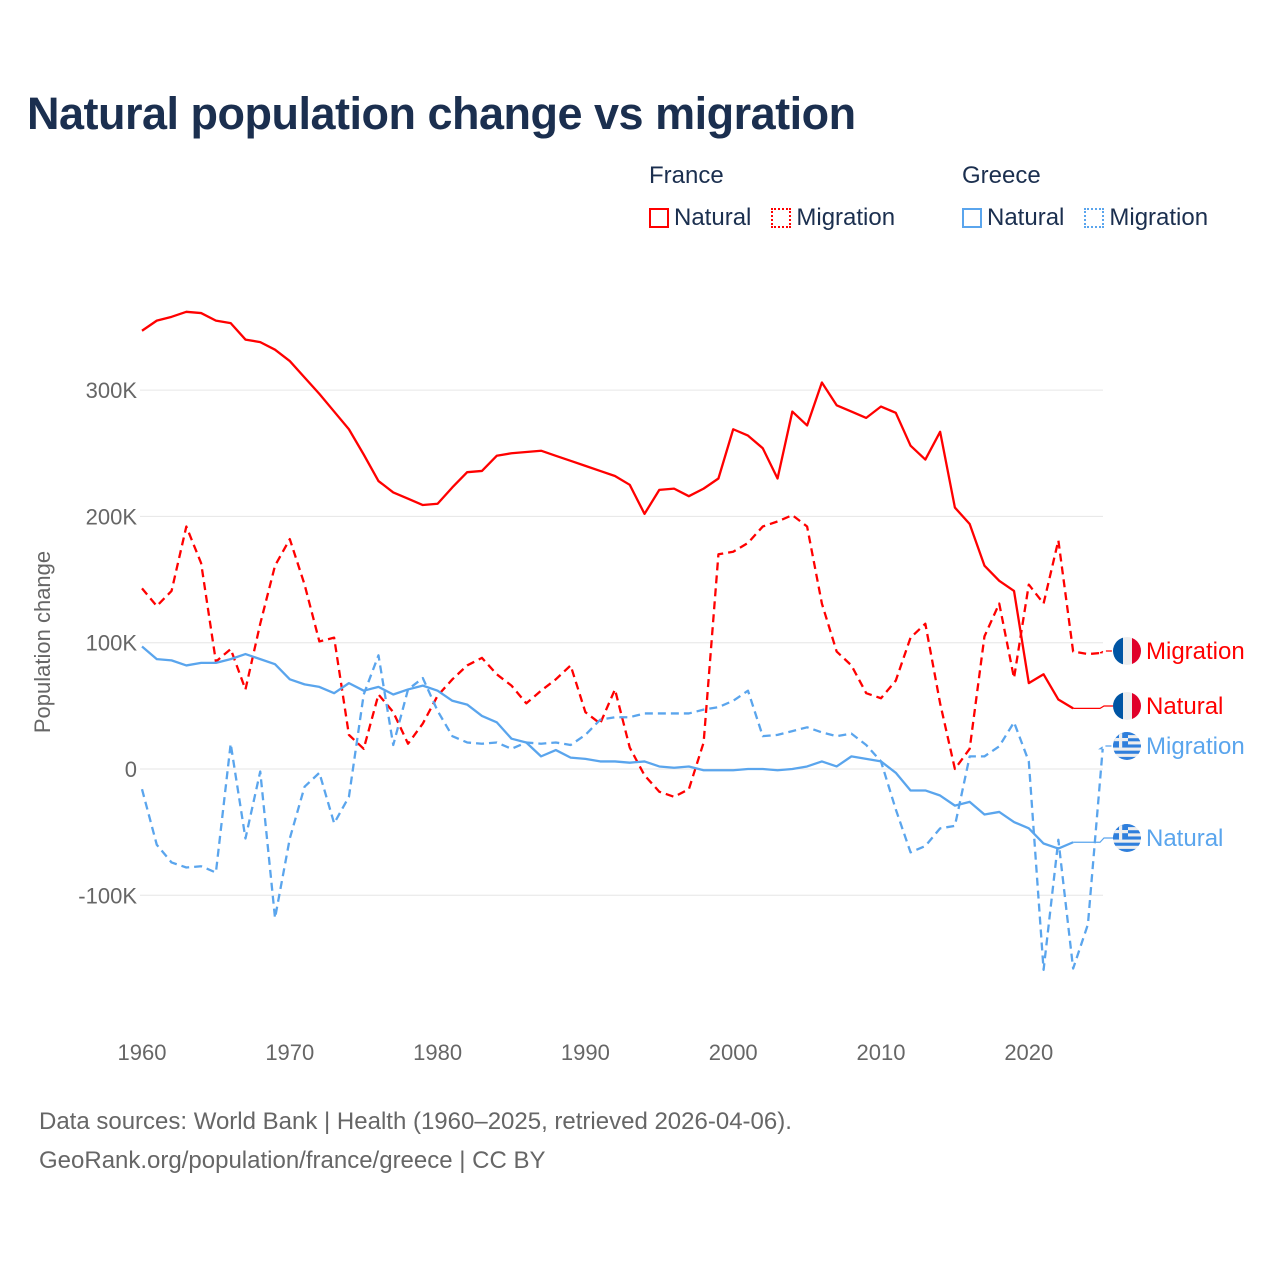 Image resolution: width=1280 pixels, height=1280 pixels. What do you see at coordinates (1001, 175) in the screenshot?
I see `legend-group-title: Greece` at bounding box center [1001, 175].